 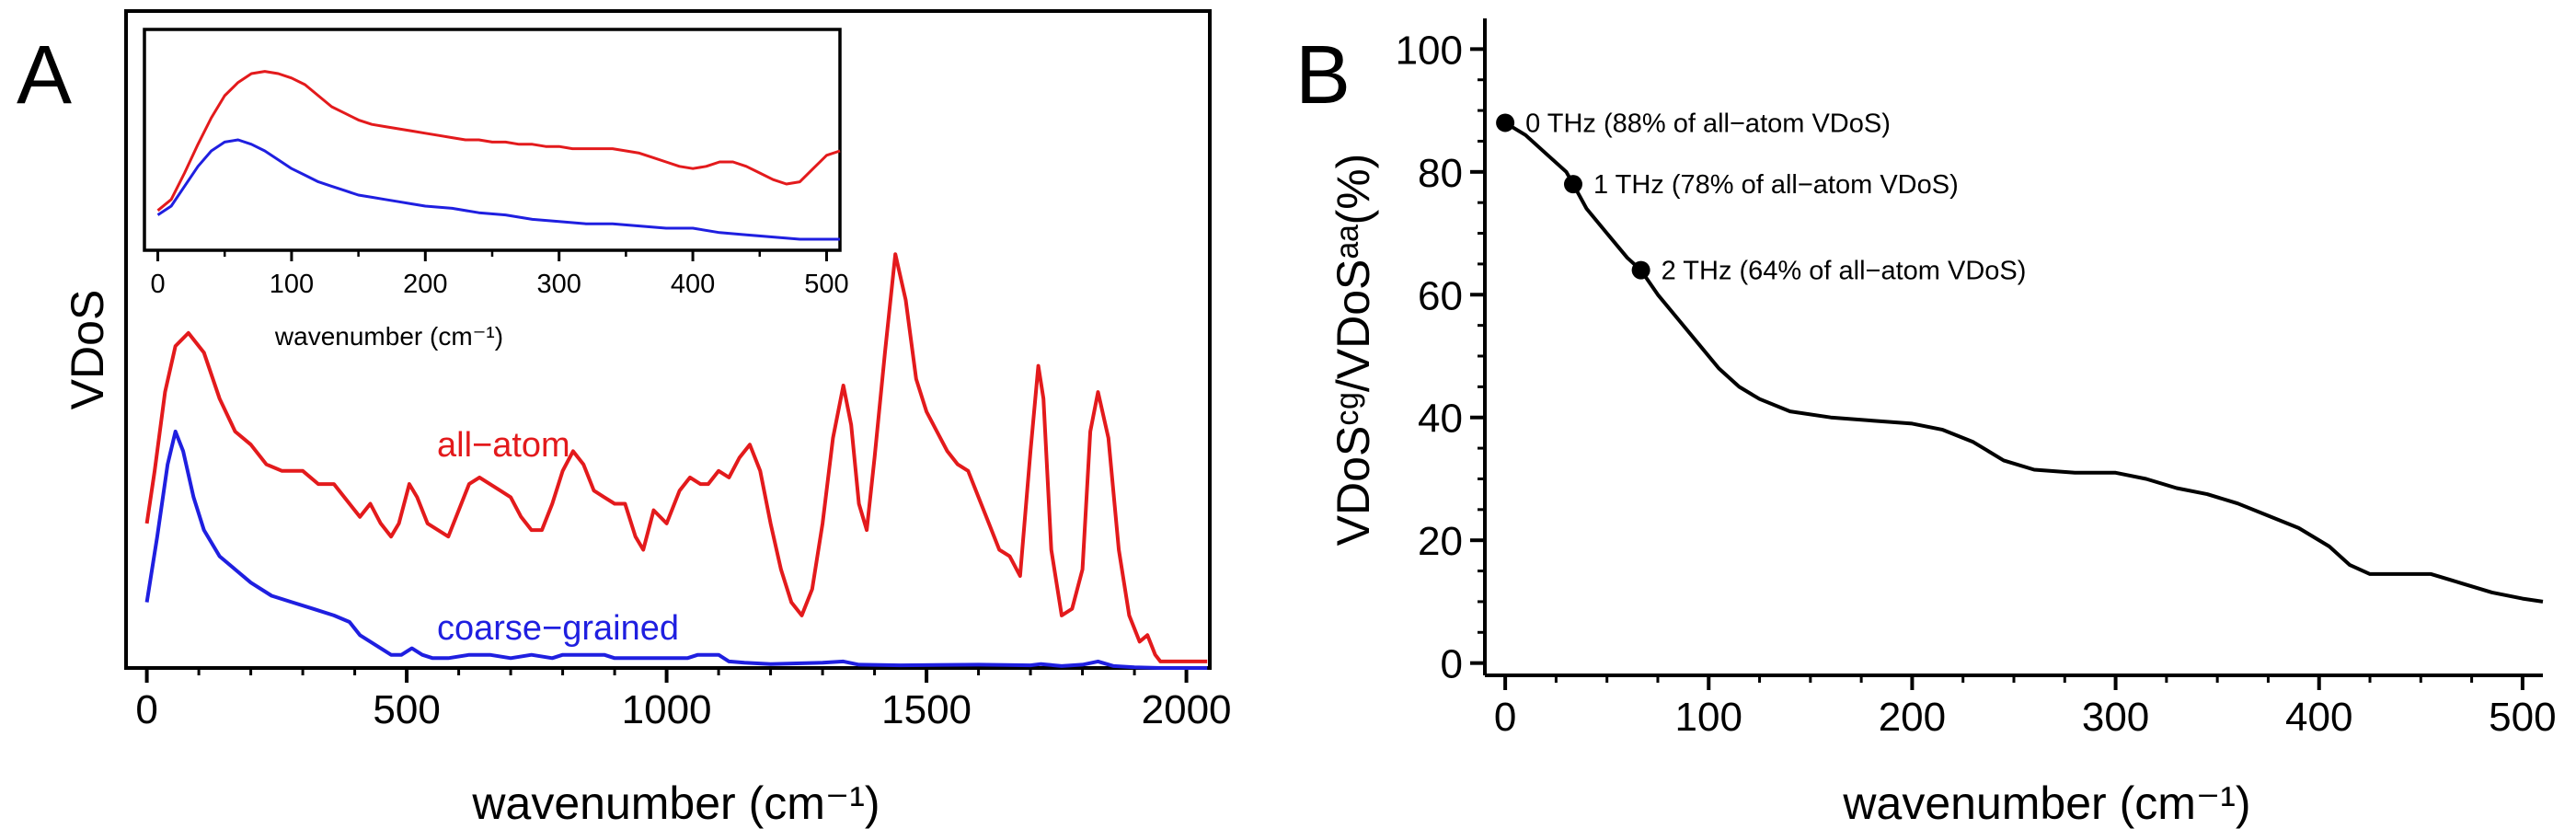 What do you see at coordinates (1505, 717) in the screenshot?
I see `b-x-tick-label: 0` at bounding box center [1505, 717].